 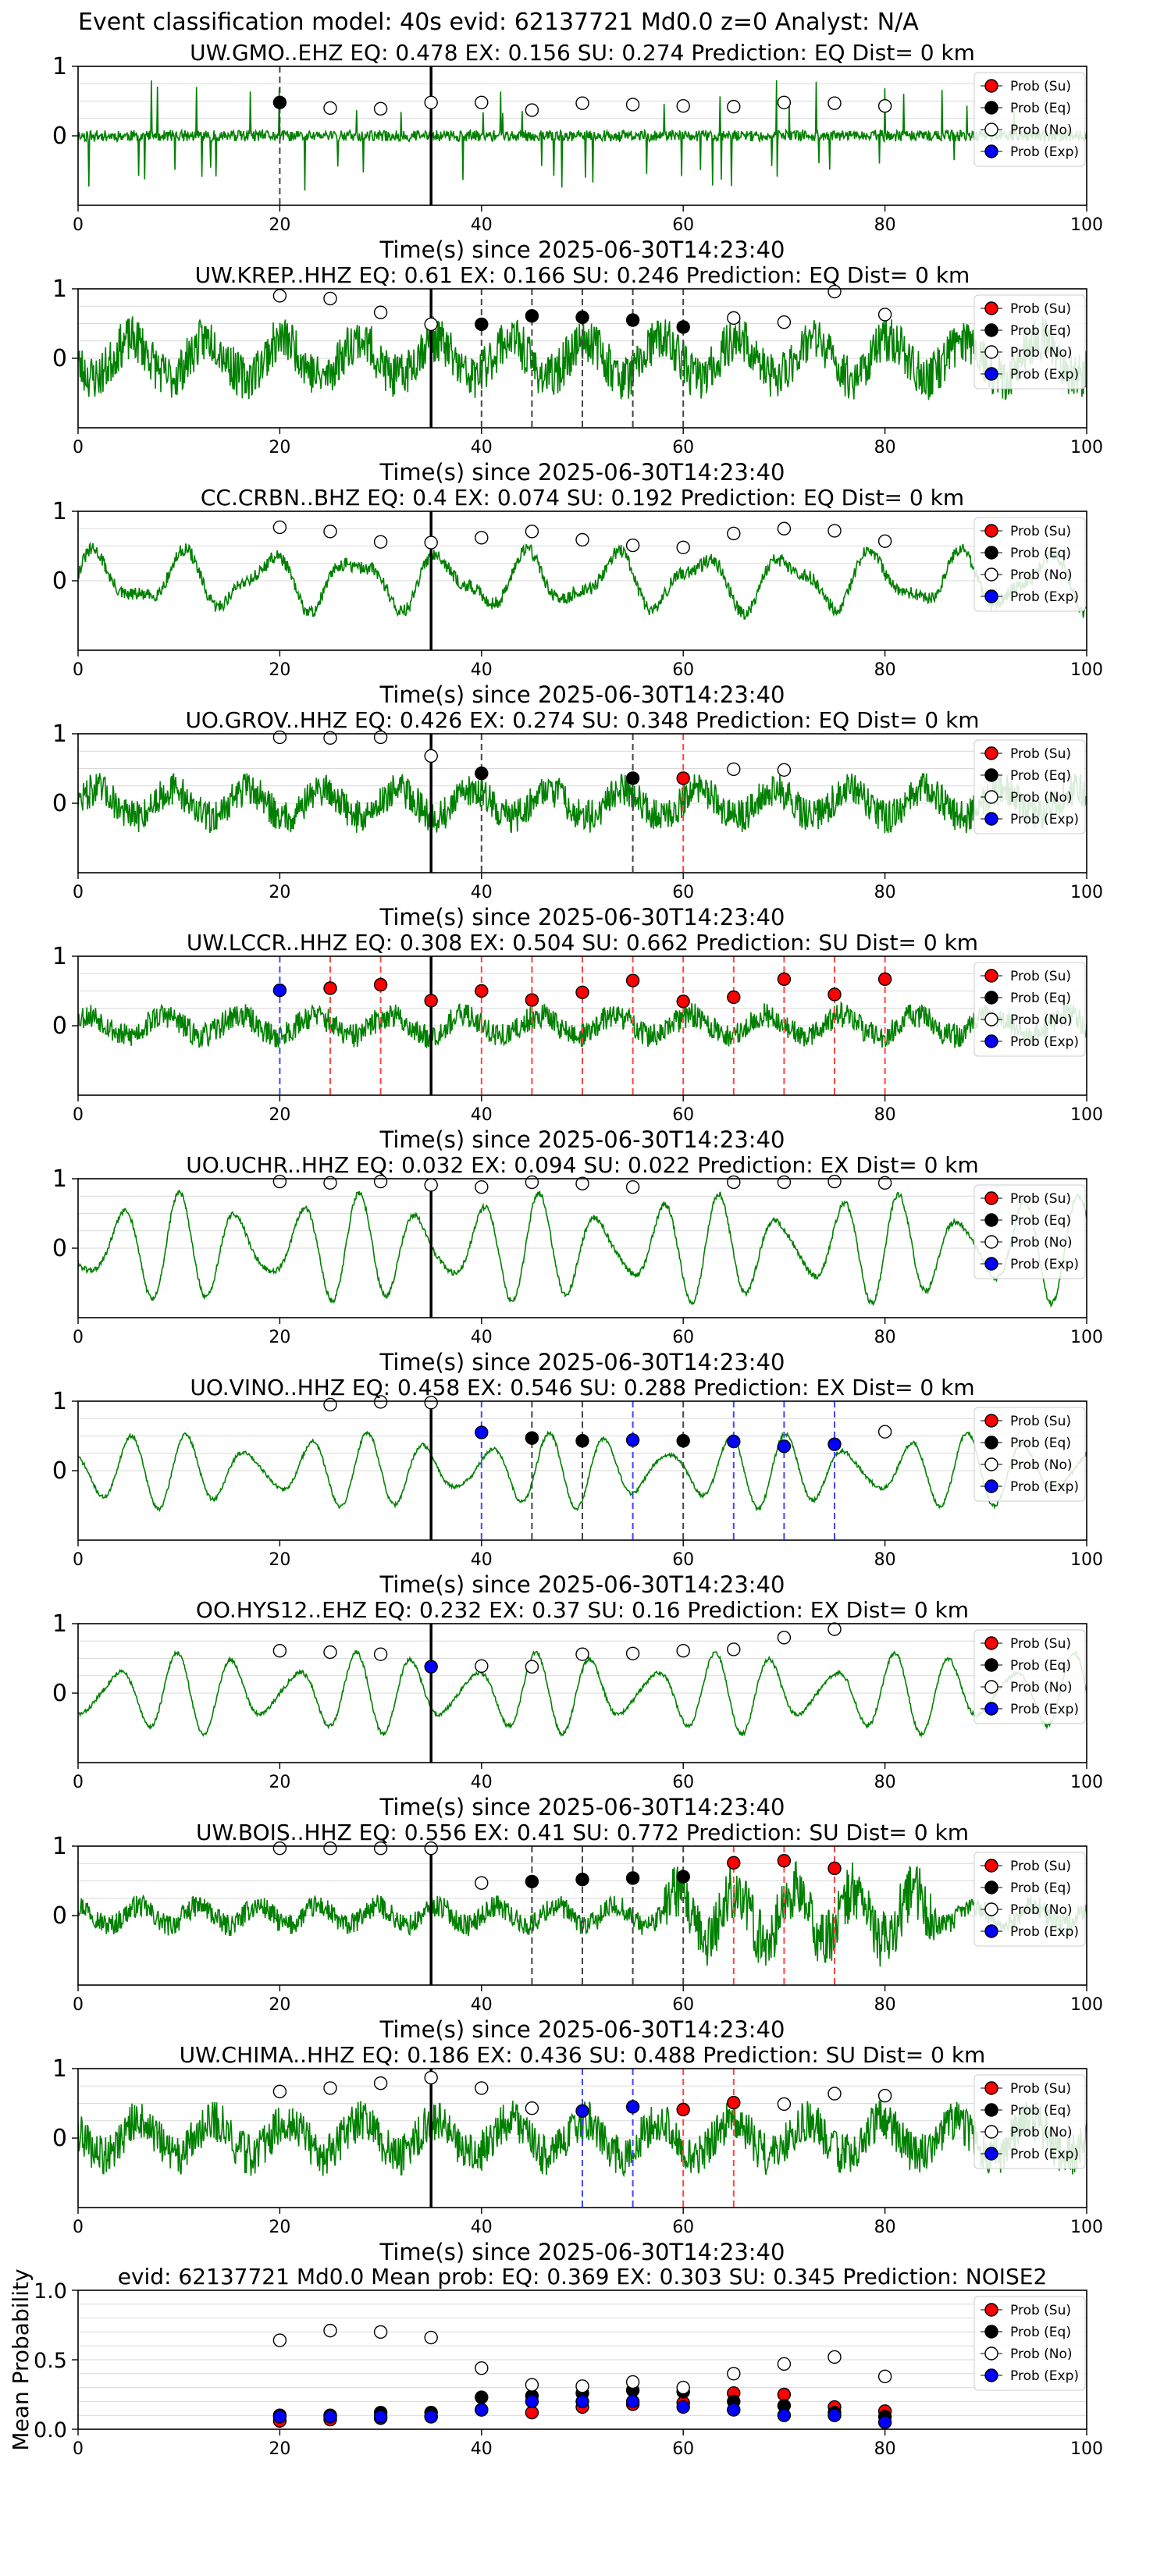 What do you see at coordinates (532, 1881) in the screenshot?
I see `prob-point-eq` at bounding box center [532, 1881].